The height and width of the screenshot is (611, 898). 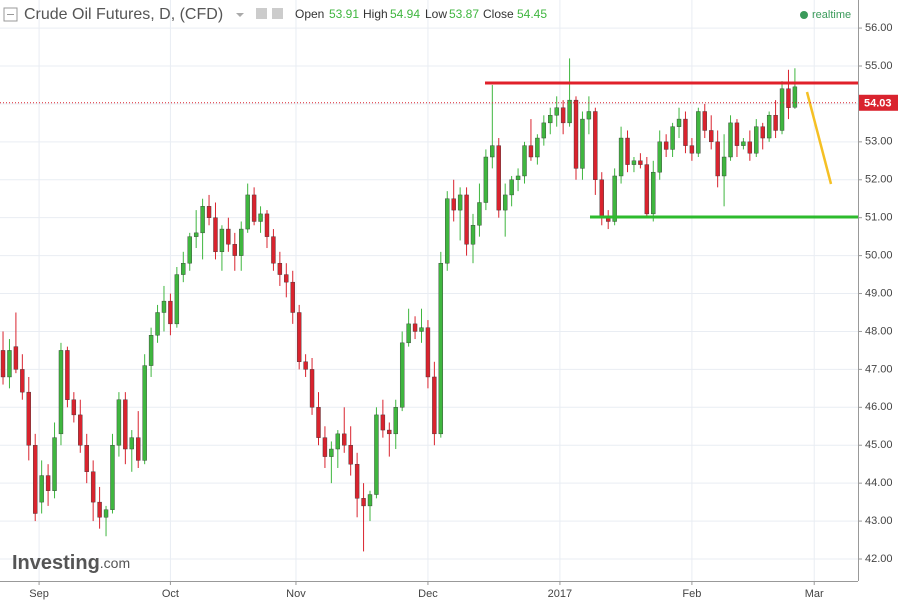 I want to click on ohlc-value: 54.94, so click(x=405, y=14).